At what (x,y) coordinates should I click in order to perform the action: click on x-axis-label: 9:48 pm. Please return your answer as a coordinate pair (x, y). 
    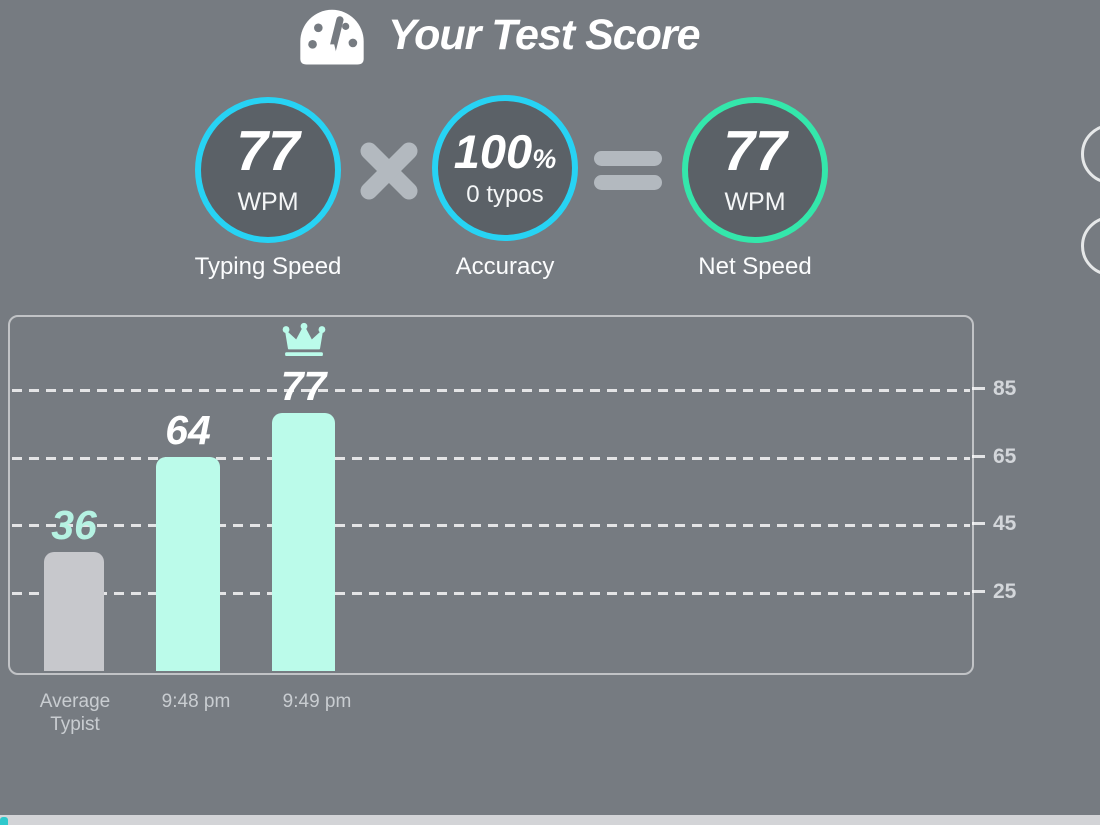
    Looking at the image, I should click on (196, 701).